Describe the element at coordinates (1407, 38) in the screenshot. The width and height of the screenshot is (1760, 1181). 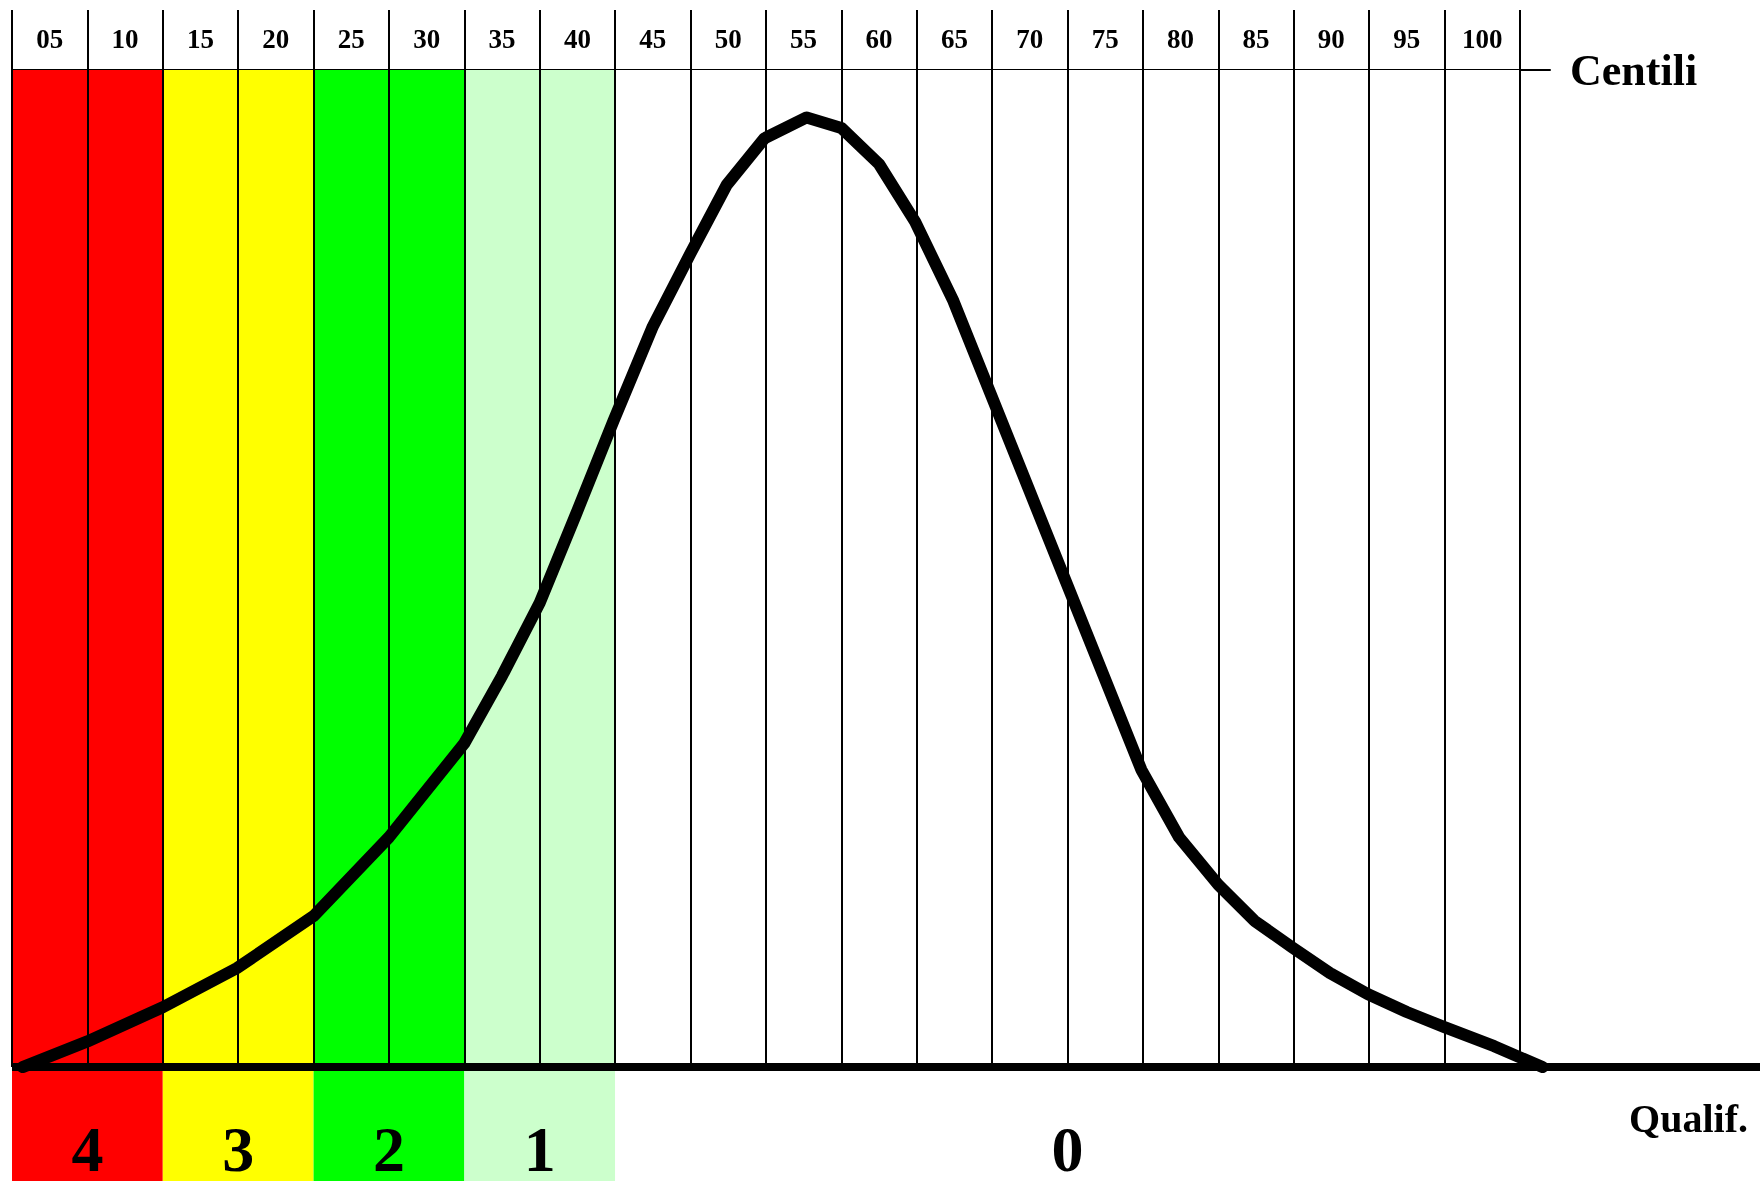
I see `x-tick-label: 95` at that location.